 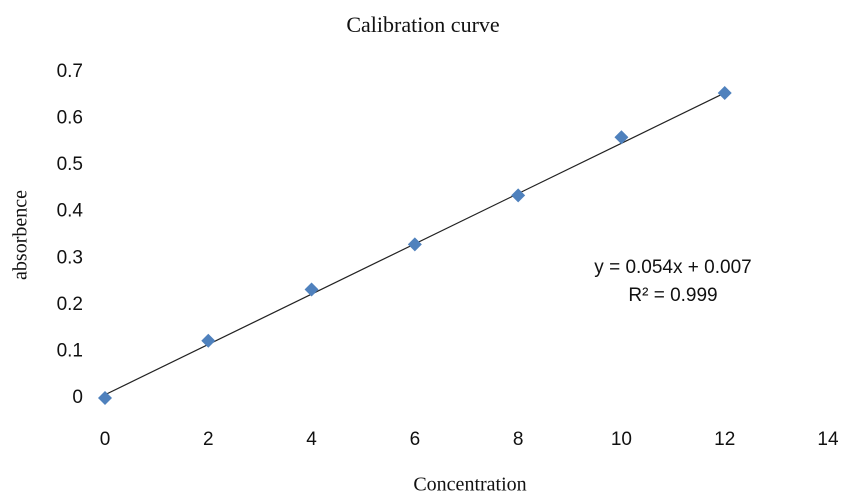 I want to click on y-tick-label: 0.6, so click(x=70, y=118).